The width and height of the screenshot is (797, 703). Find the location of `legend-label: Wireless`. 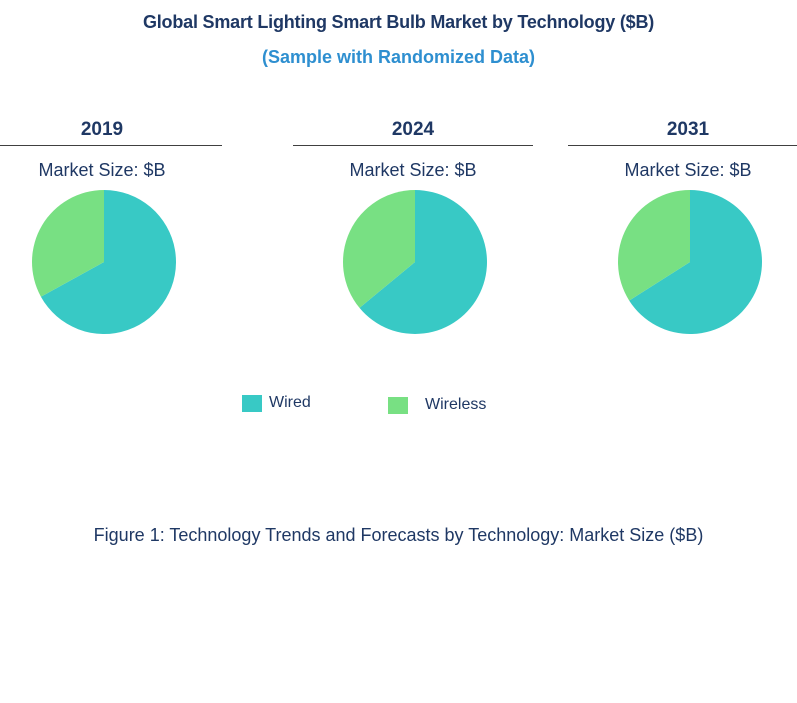

legend-label: Wireless is located at coordinates (456, 404).